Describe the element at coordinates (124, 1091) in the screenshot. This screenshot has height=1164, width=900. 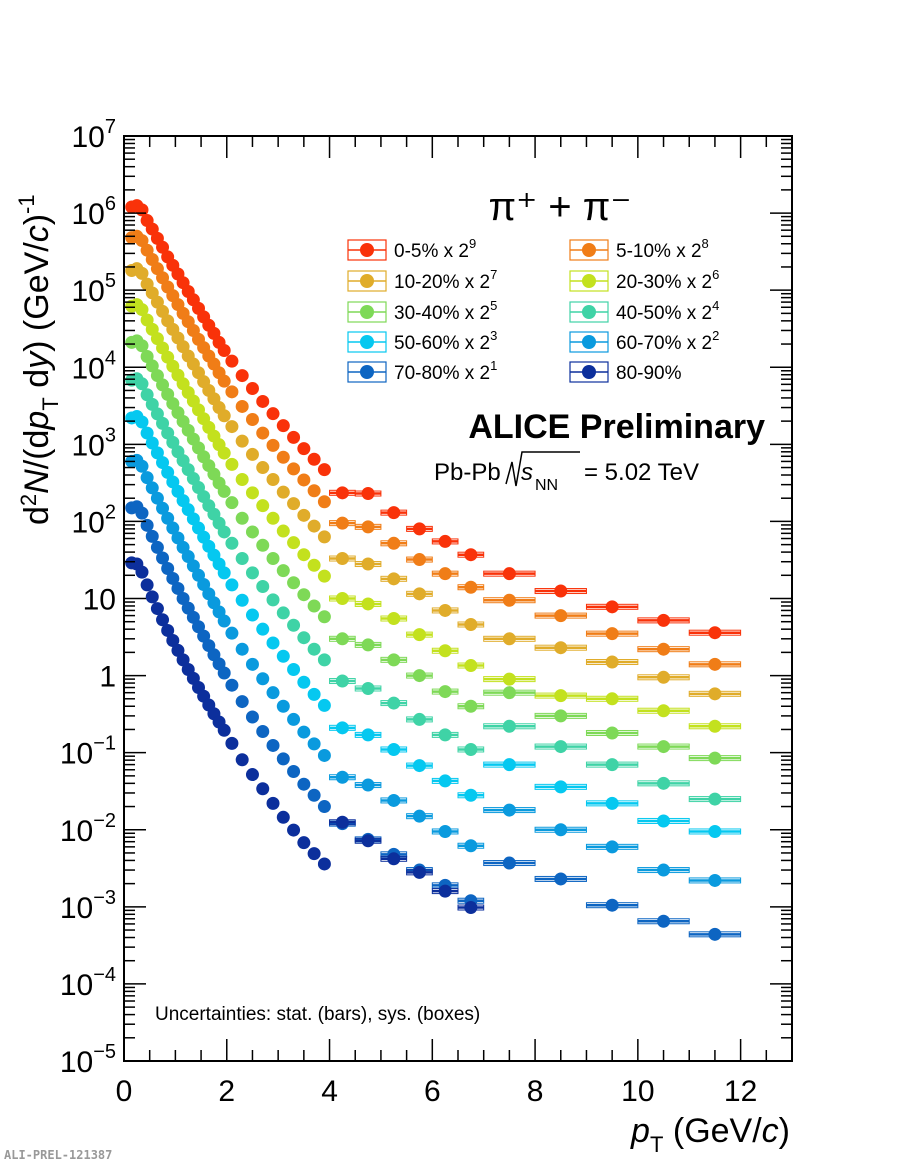
I see `x-tick-label: 0` at that location.